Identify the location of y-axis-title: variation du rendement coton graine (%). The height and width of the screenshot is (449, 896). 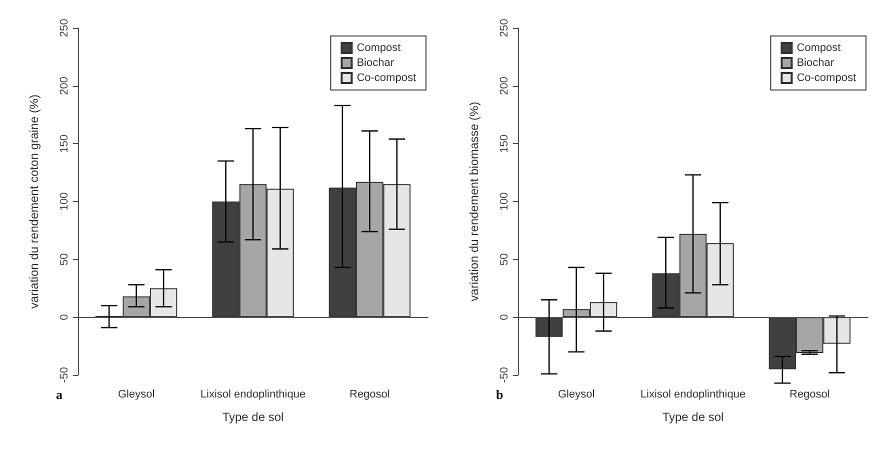
(34, 201).